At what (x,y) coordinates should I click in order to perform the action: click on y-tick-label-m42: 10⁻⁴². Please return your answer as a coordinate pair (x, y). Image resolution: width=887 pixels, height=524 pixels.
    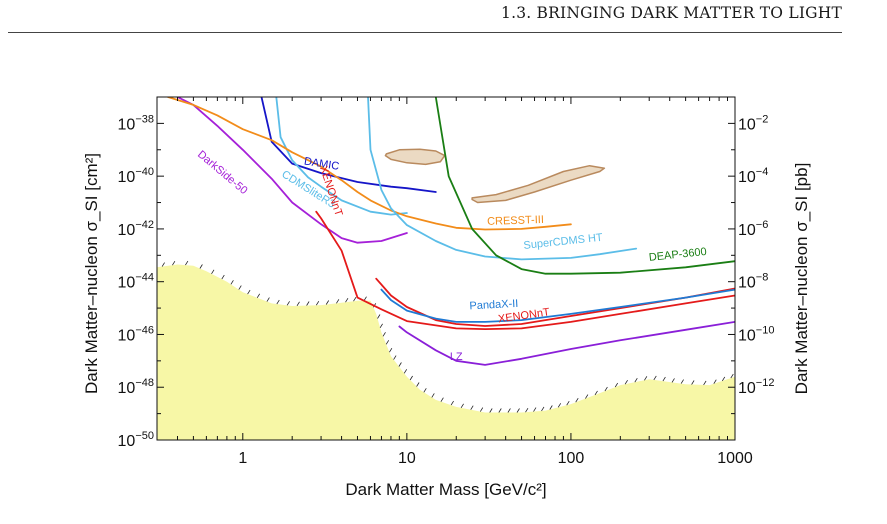
    Looking at the image, I should click on (136, 229).